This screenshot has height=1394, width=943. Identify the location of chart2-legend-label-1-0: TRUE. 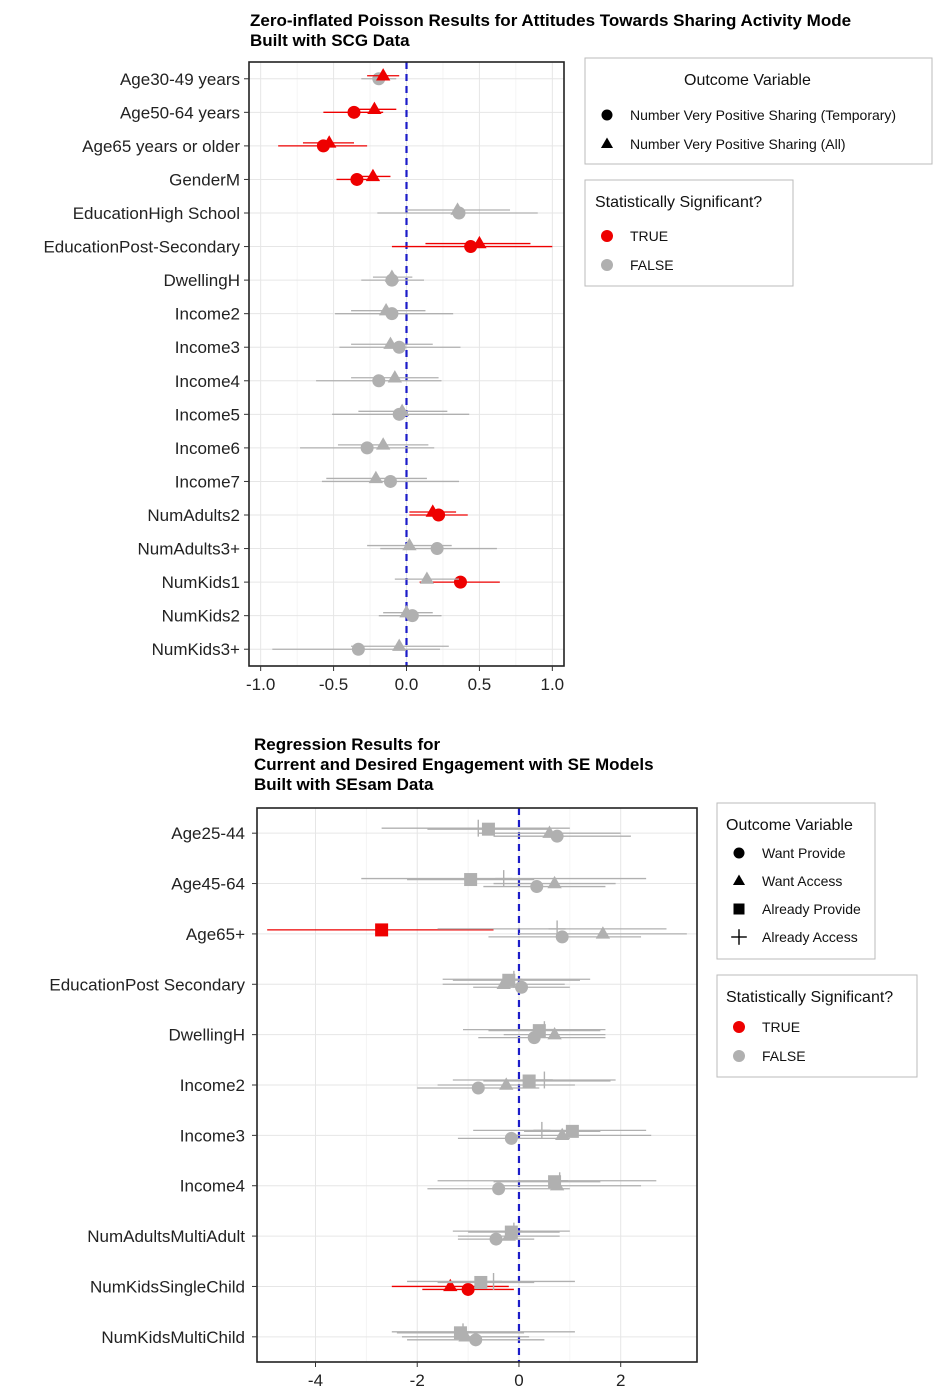
(781, 1027).